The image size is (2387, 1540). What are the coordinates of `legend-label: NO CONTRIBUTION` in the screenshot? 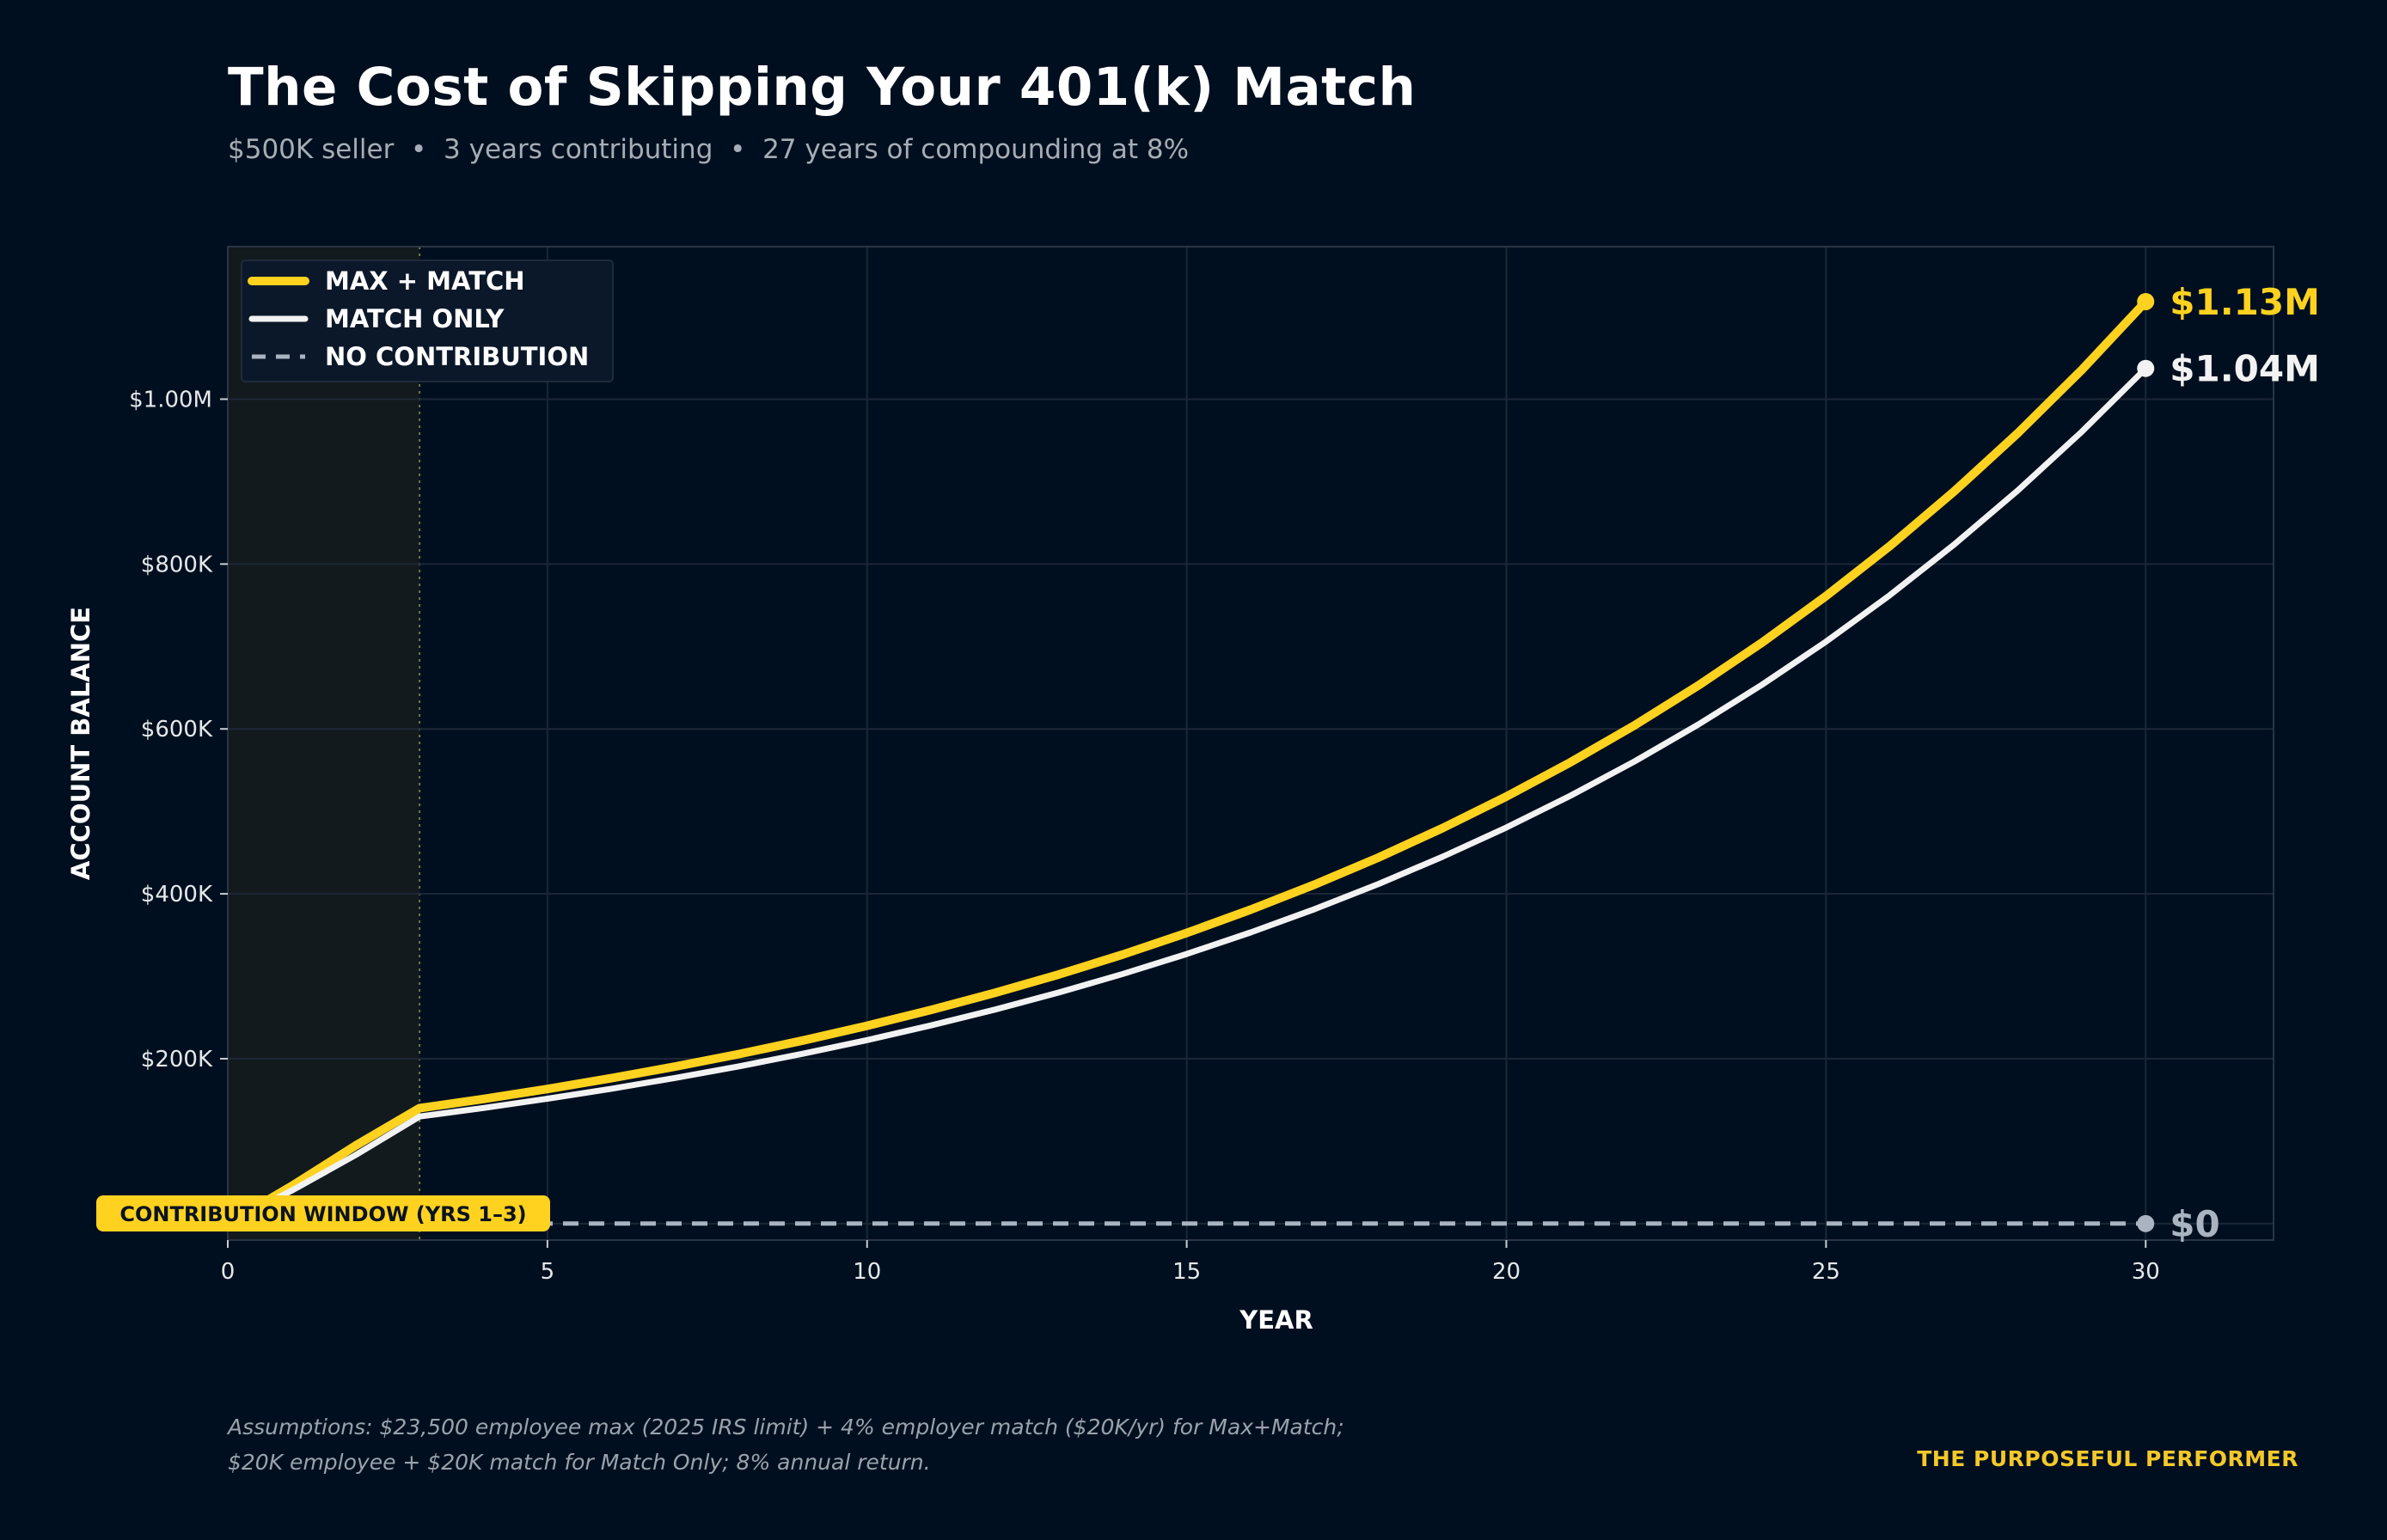 It's located at (457, 356).